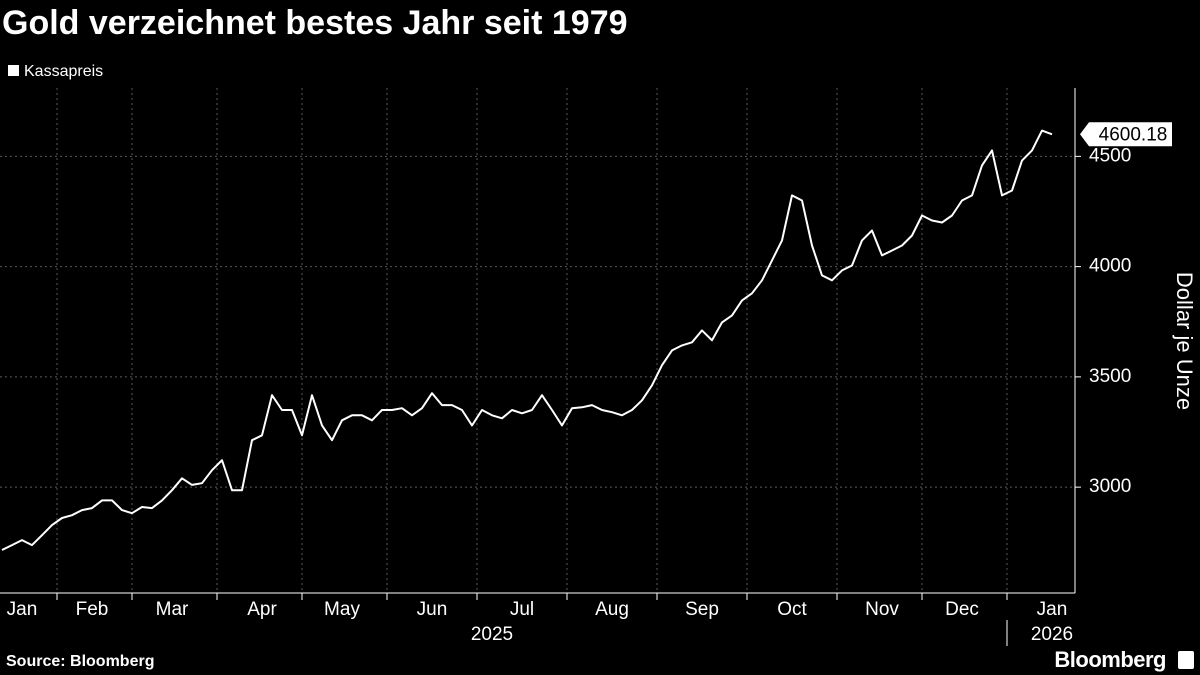 Image resolution: width=1200 pixels, height=675 pixels. Describe the element at coordinates (522, 609) in the screenshot. I see `x-tick-label: Jul` at that location.